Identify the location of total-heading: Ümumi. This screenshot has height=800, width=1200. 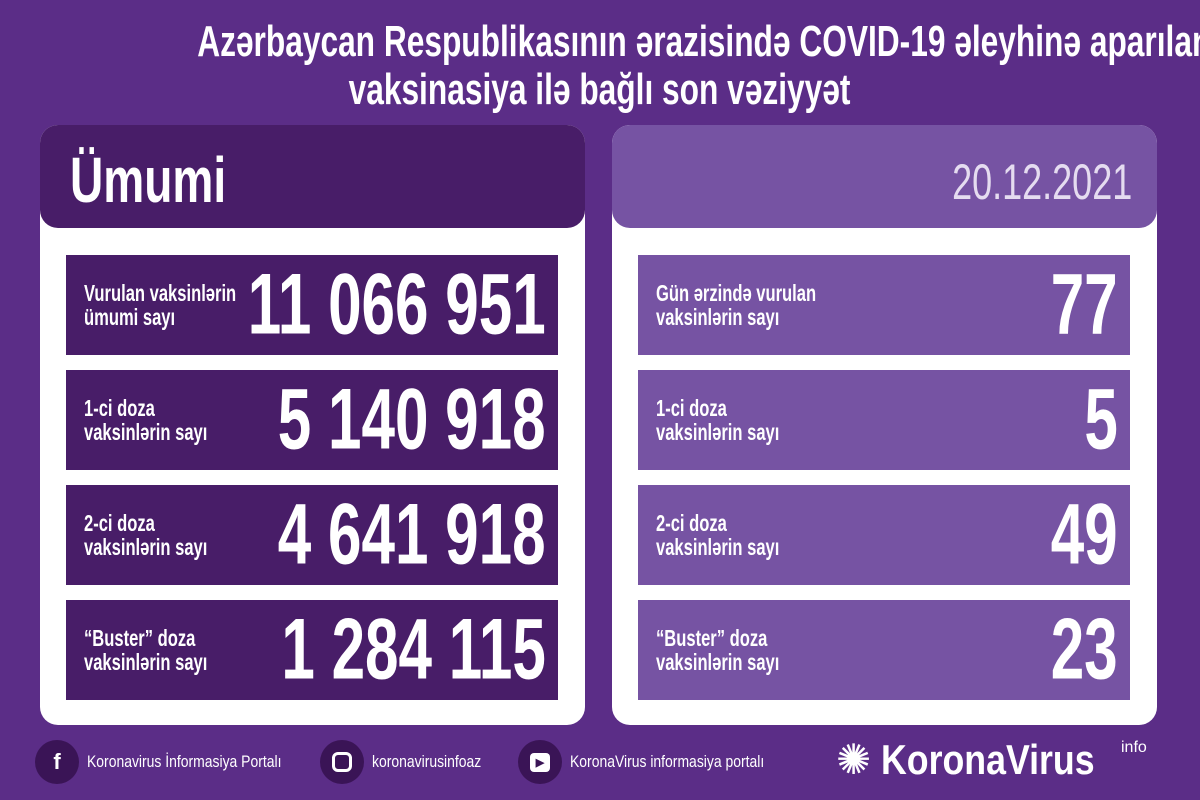
(148, 180).